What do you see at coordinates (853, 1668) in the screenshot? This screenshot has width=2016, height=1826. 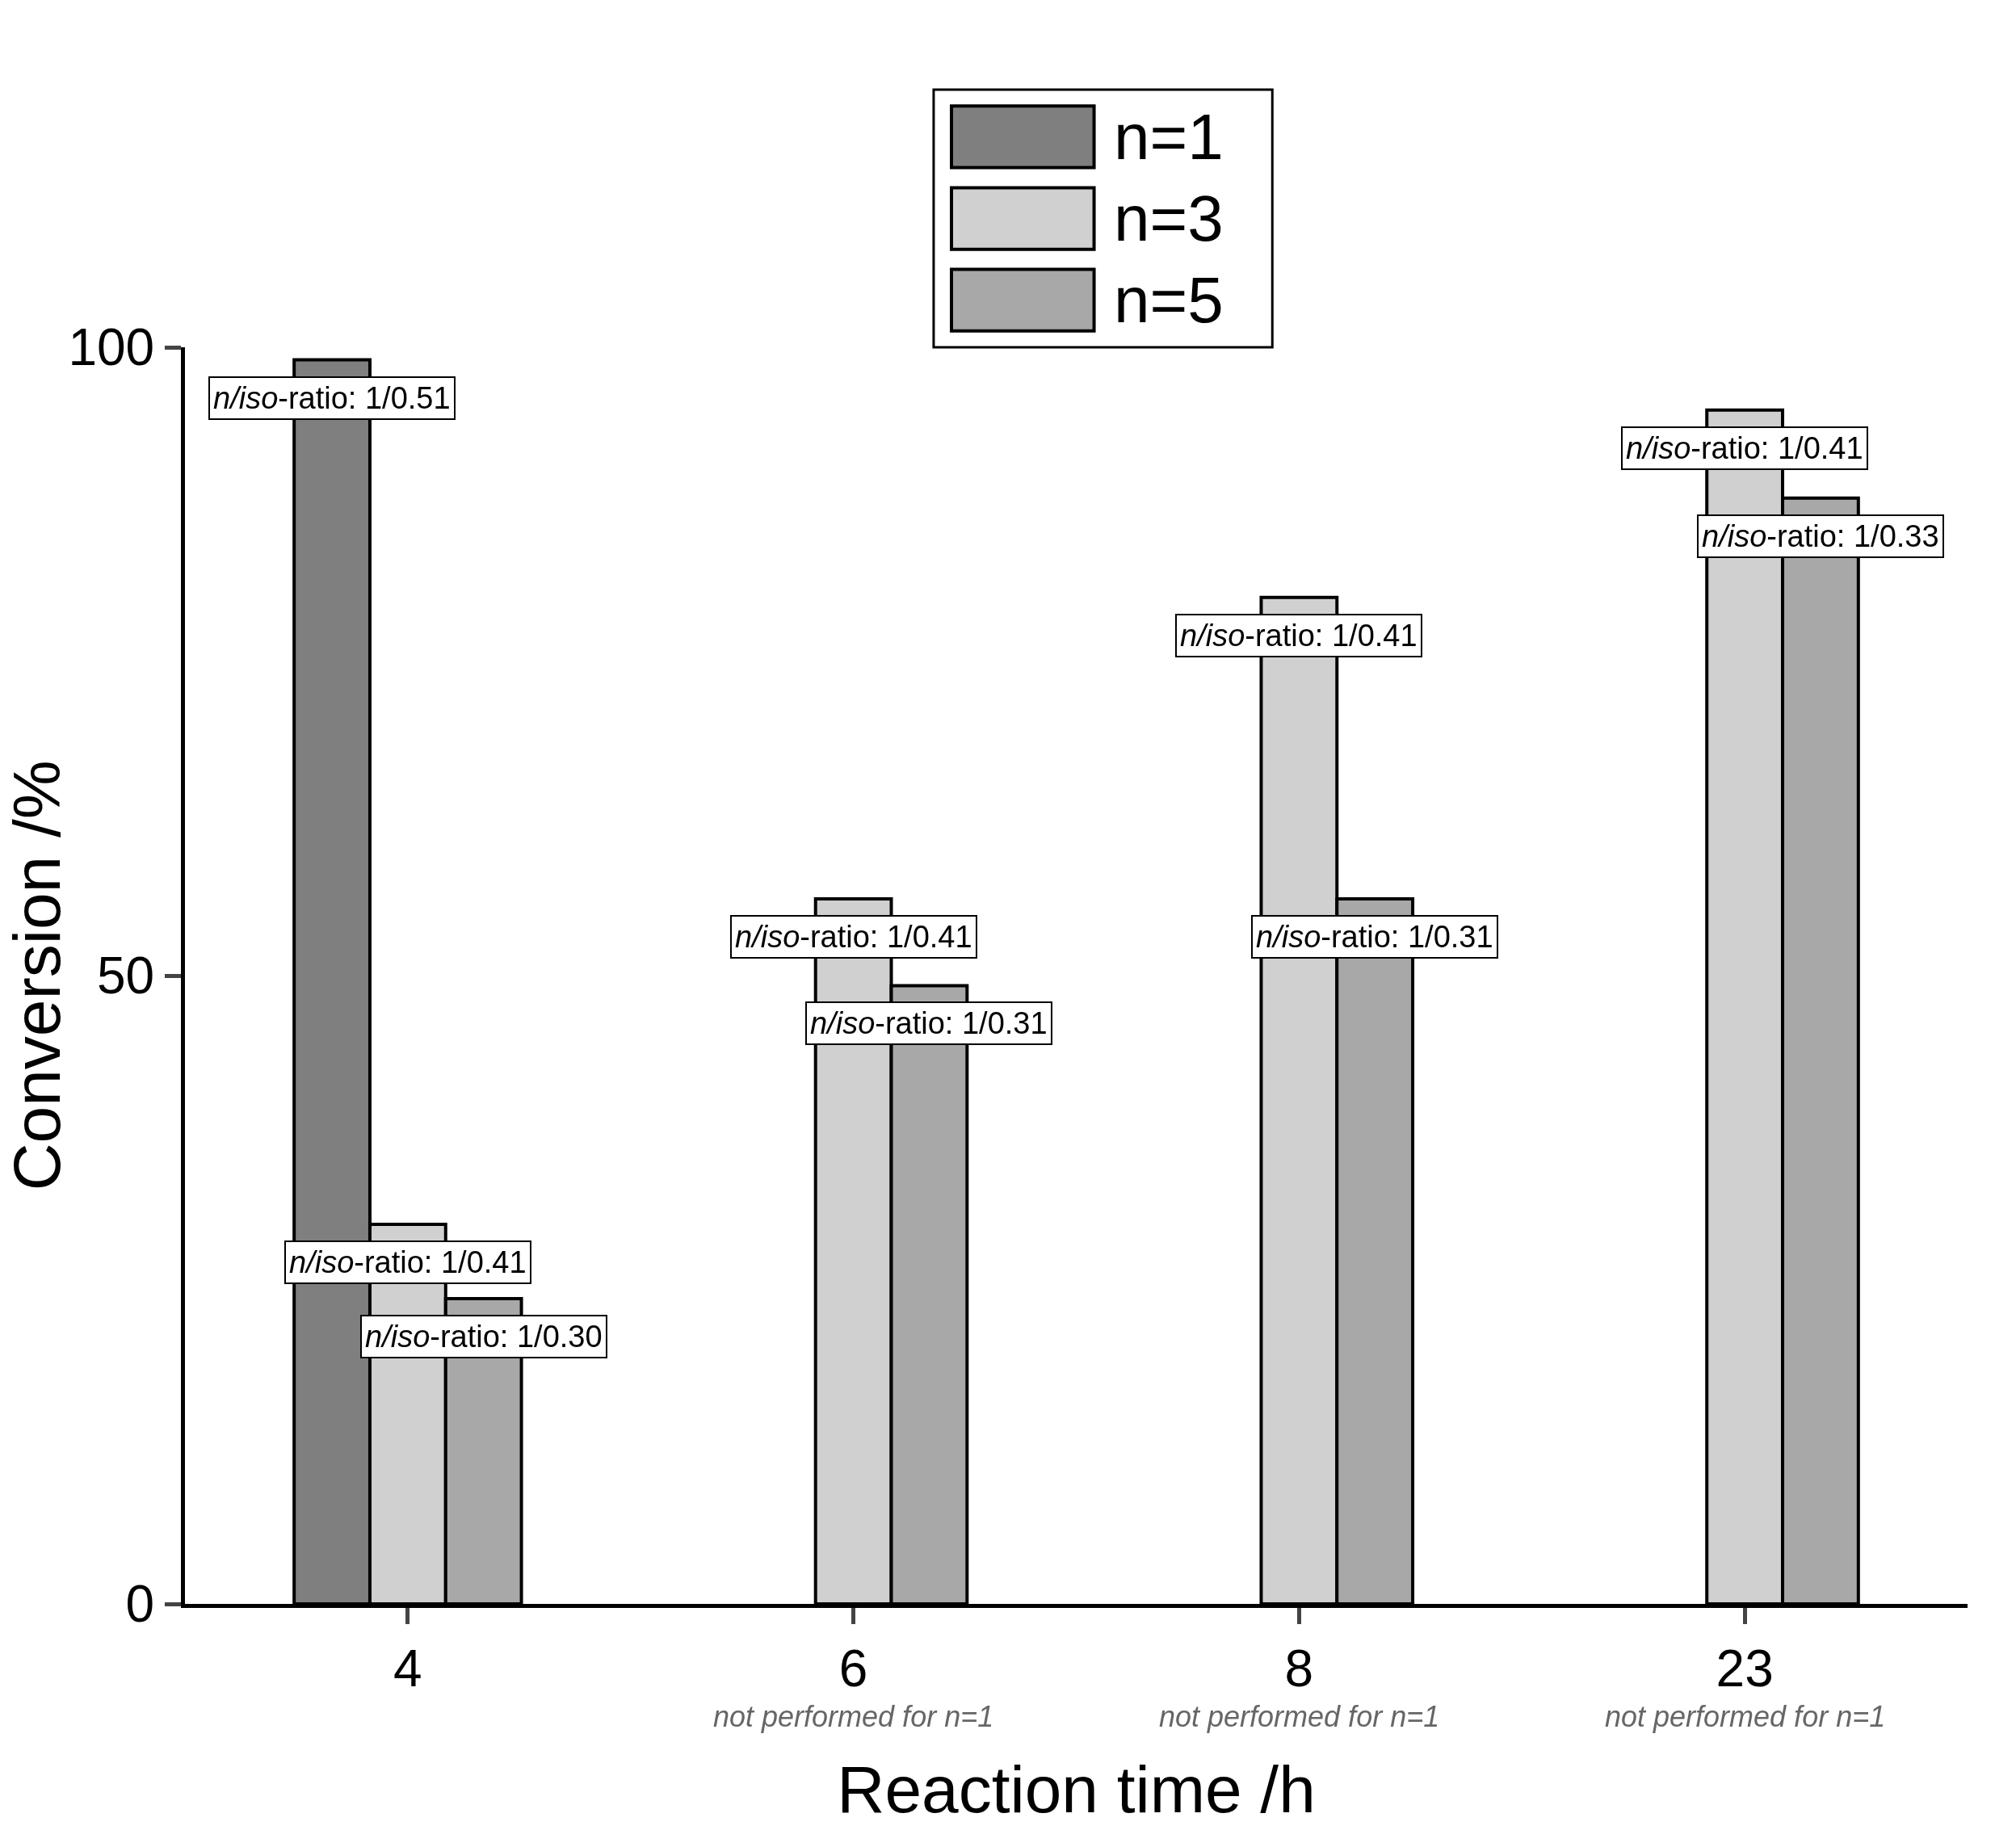 I see `x-tick-label: 6` at bounding box center [853, 1668].